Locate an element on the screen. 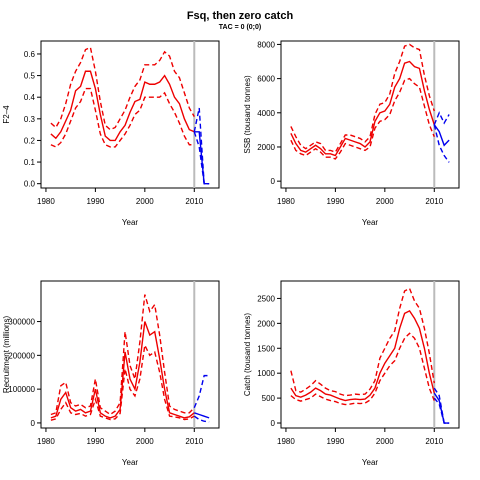 The image size is (480, 480). y-tick-label: 500 is located at coordinates (269, 398).